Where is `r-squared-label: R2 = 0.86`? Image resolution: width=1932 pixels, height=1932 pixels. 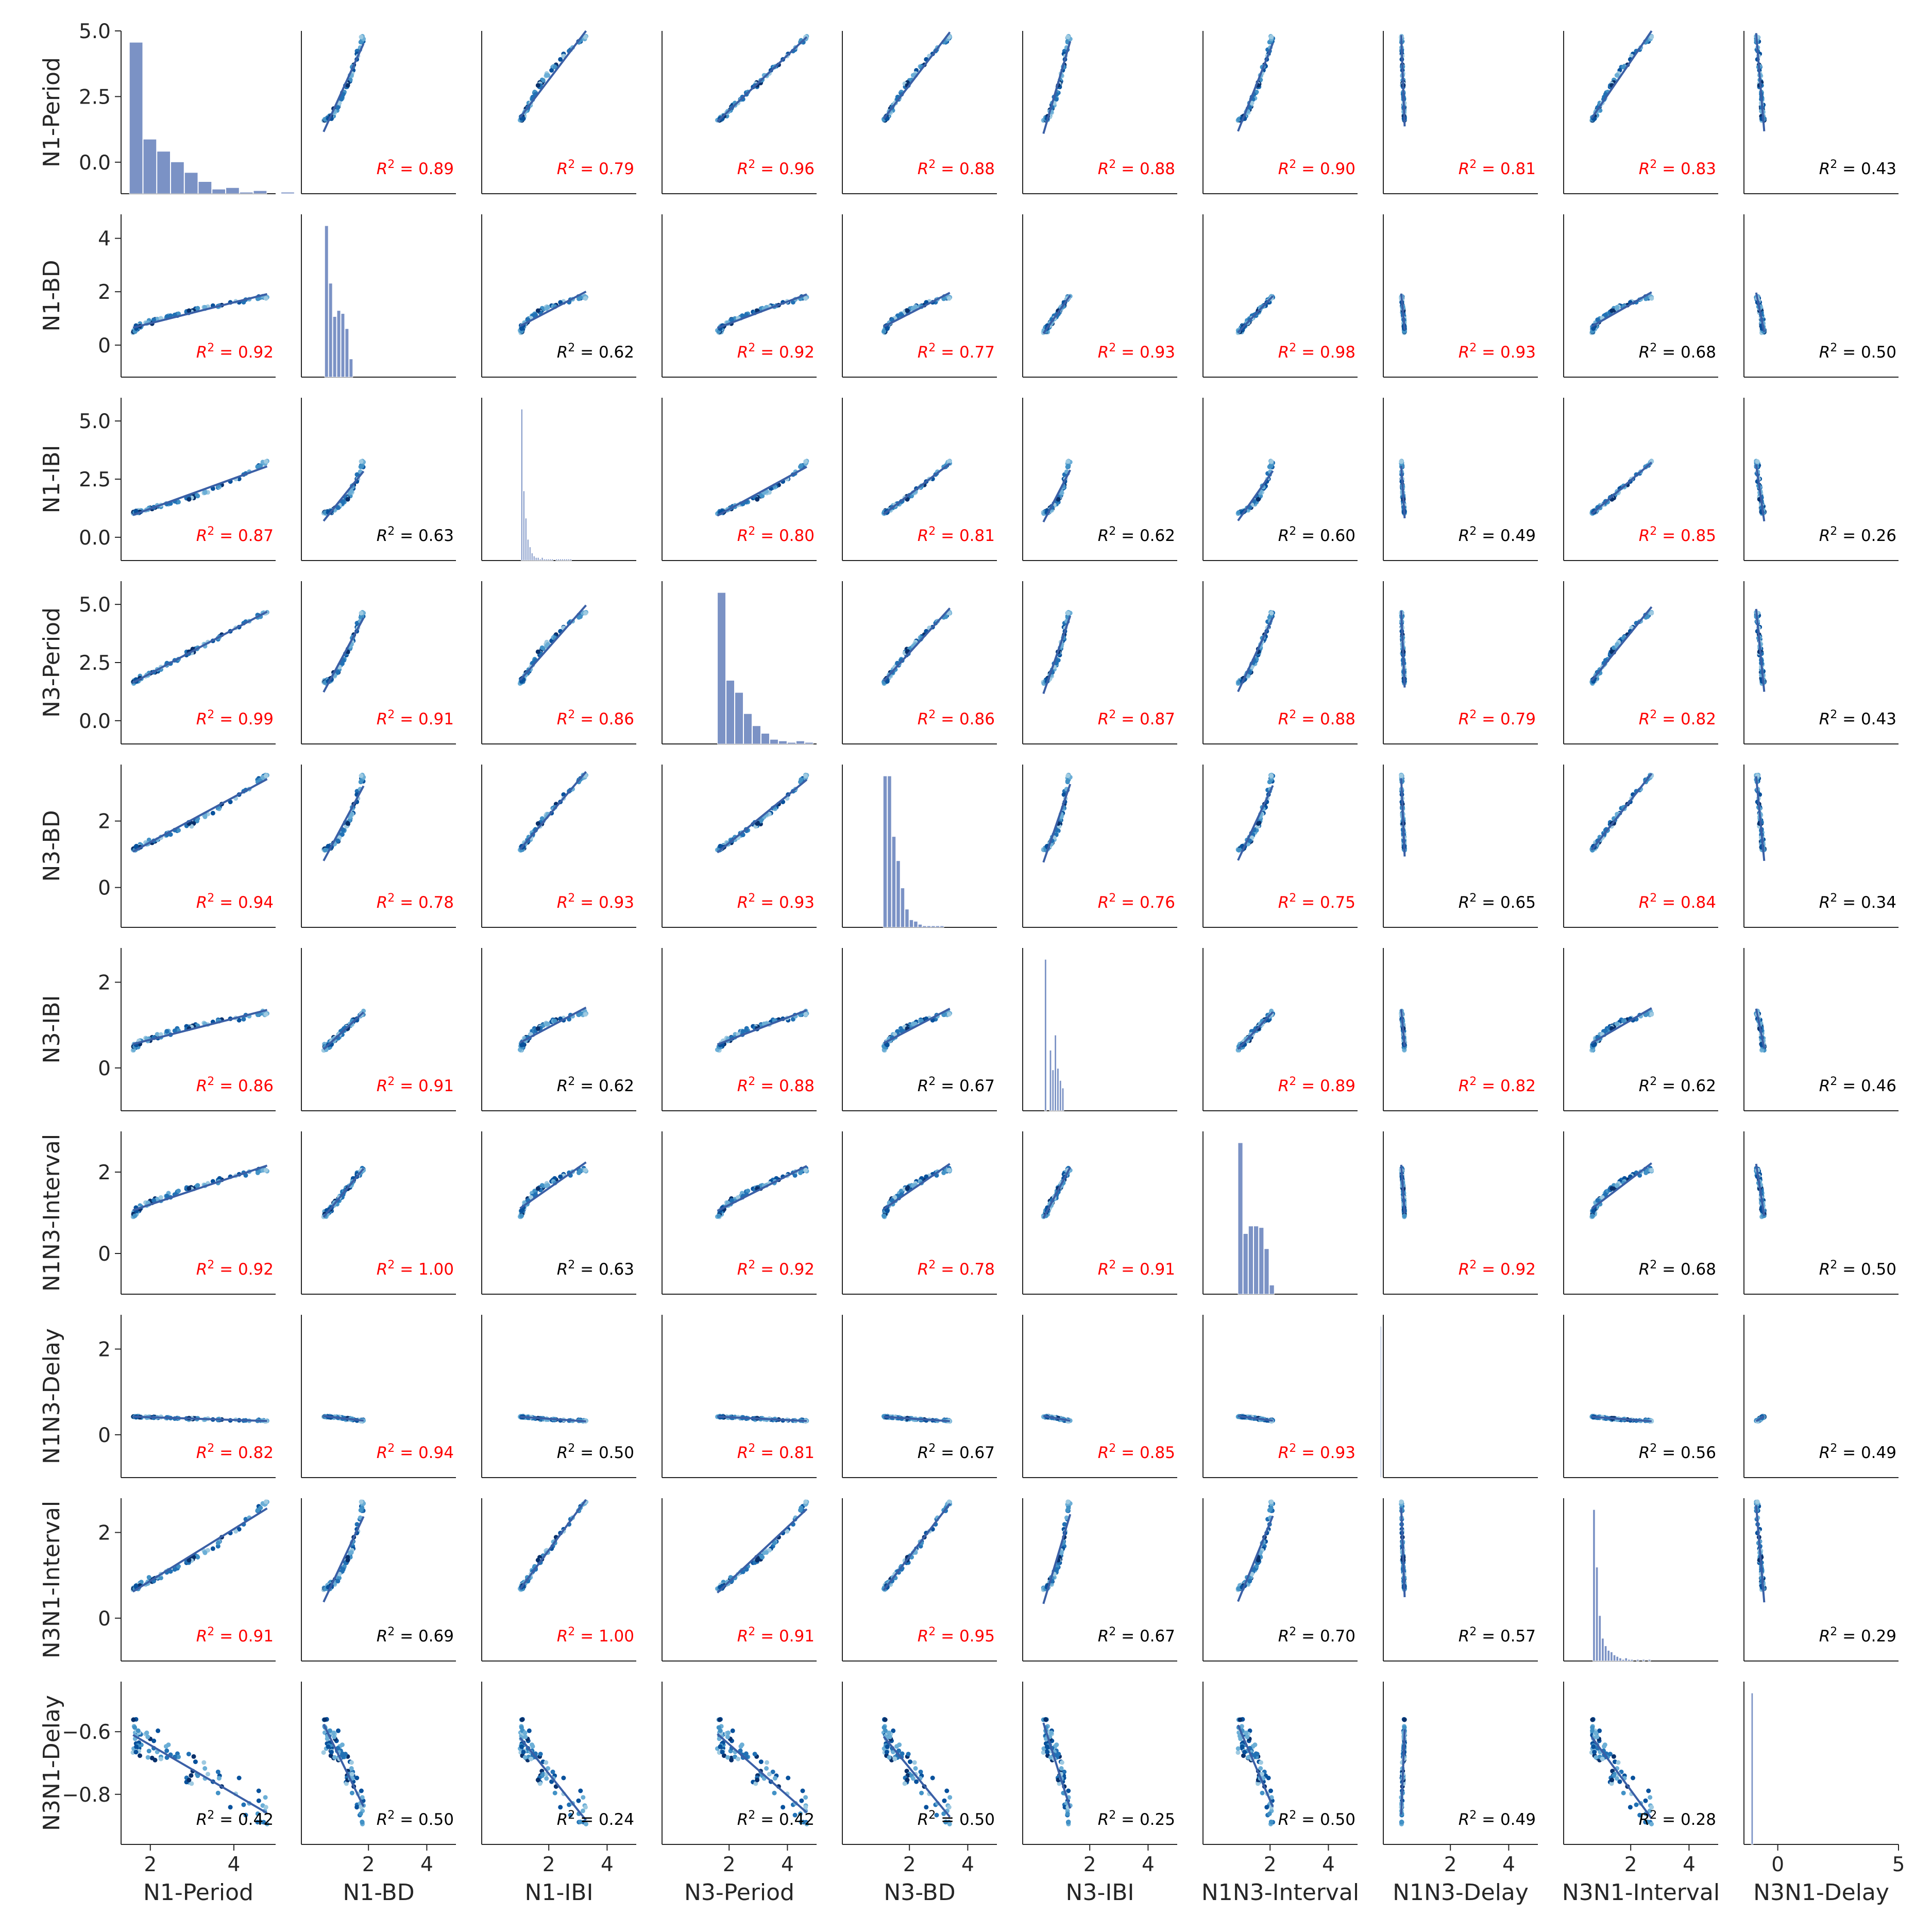
r-squared-label: R2 = 0.86 is located at coordinates (235, 1085).